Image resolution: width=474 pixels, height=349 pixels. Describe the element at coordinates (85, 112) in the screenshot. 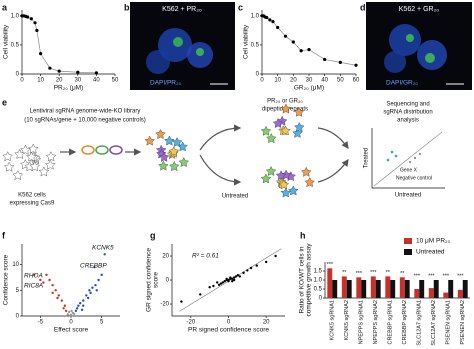

I see `library-text: Lentiviral sgRNA genome-wide-KO library` at that location.